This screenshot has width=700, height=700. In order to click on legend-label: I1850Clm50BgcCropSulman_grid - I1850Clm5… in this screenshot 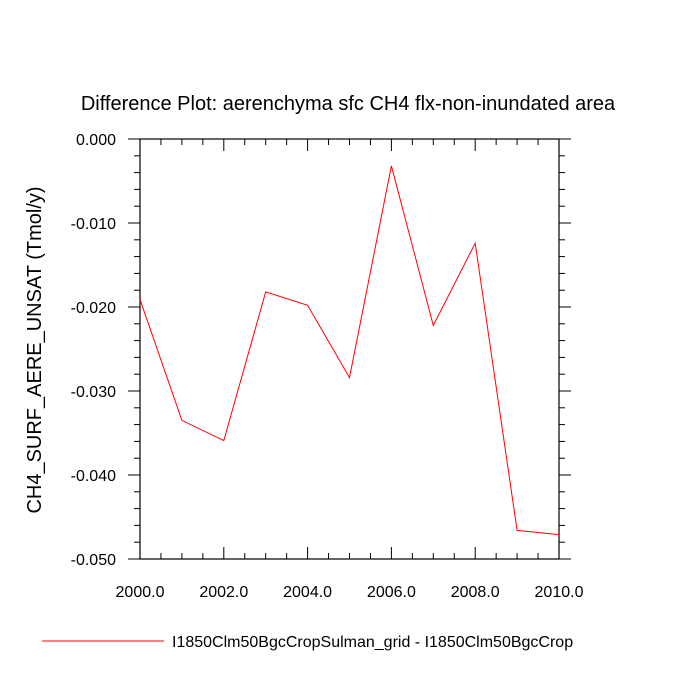, I will do `click(372, 642)`.